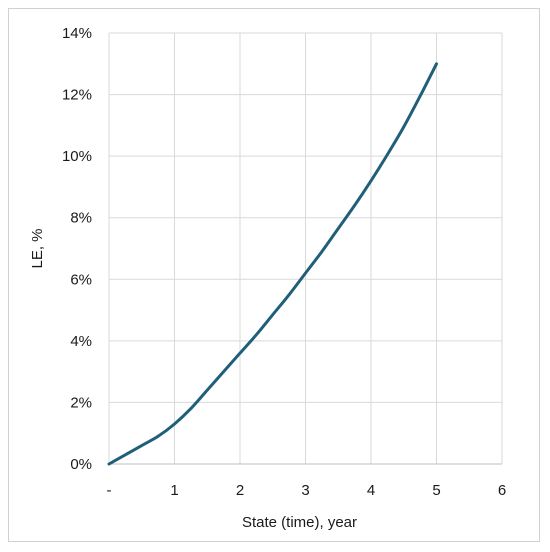 The height and width of the screenshot is (552, 550). What do you see at coordinates (174, 490) in the screenshot?
I see `x-tick-label: 1` at bounding box center [174, 490].